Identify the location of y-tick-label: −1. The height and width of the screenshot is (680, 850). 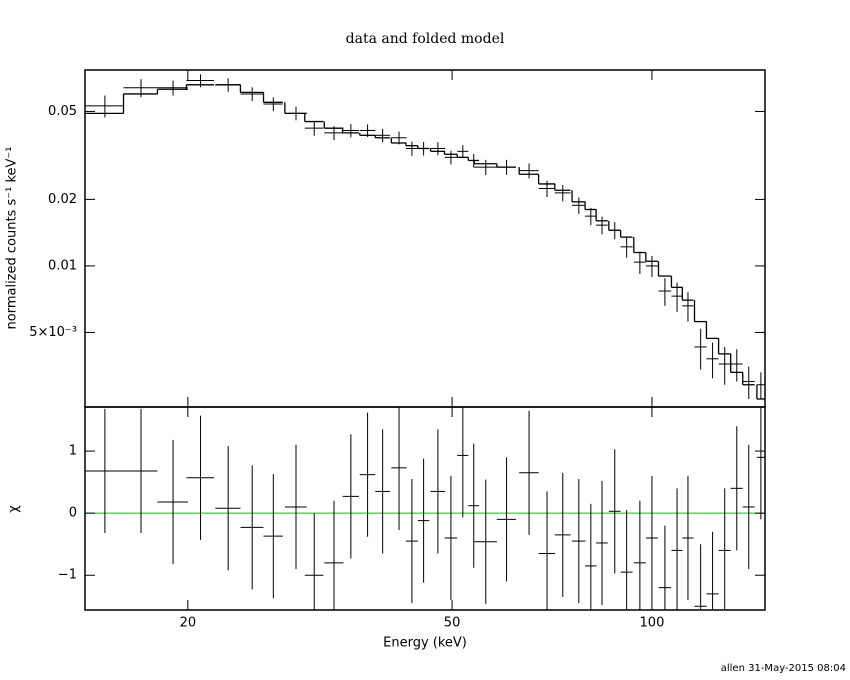
(67, 575).